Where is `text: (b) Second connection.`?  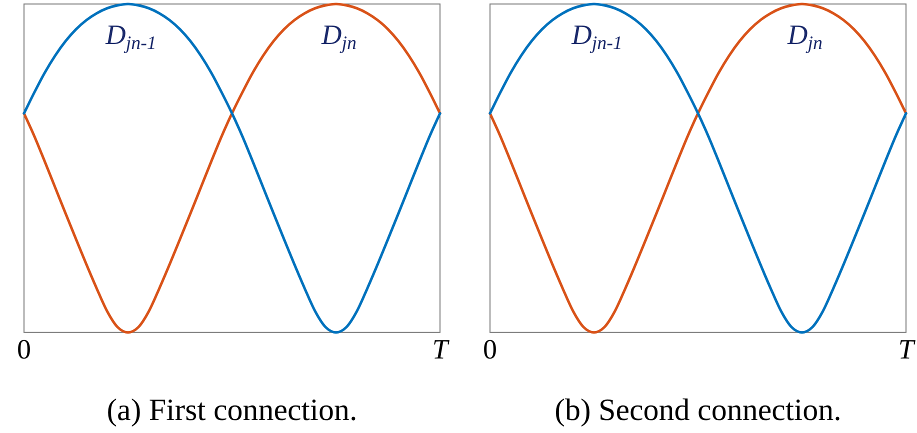
text: (b) Second connection. is located at coordinates (698, 409).